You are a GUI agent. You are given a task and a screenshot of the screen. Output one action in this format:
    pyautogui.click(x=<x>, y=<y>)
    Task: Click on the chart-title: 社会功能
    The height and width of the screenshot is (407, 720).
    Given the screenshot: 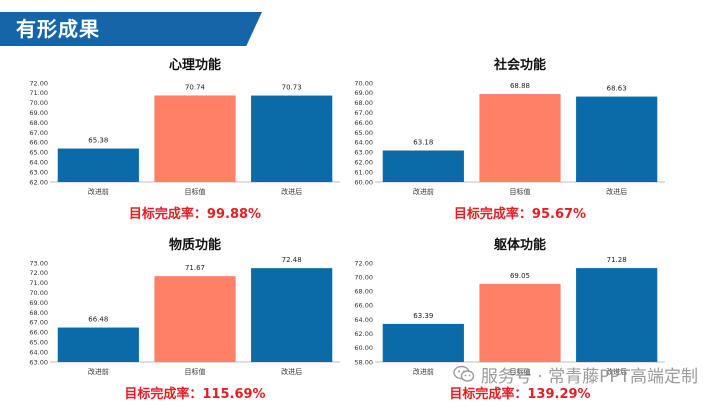 What is the action you would take?
    pyautogui.click(x=519, y=65)
    